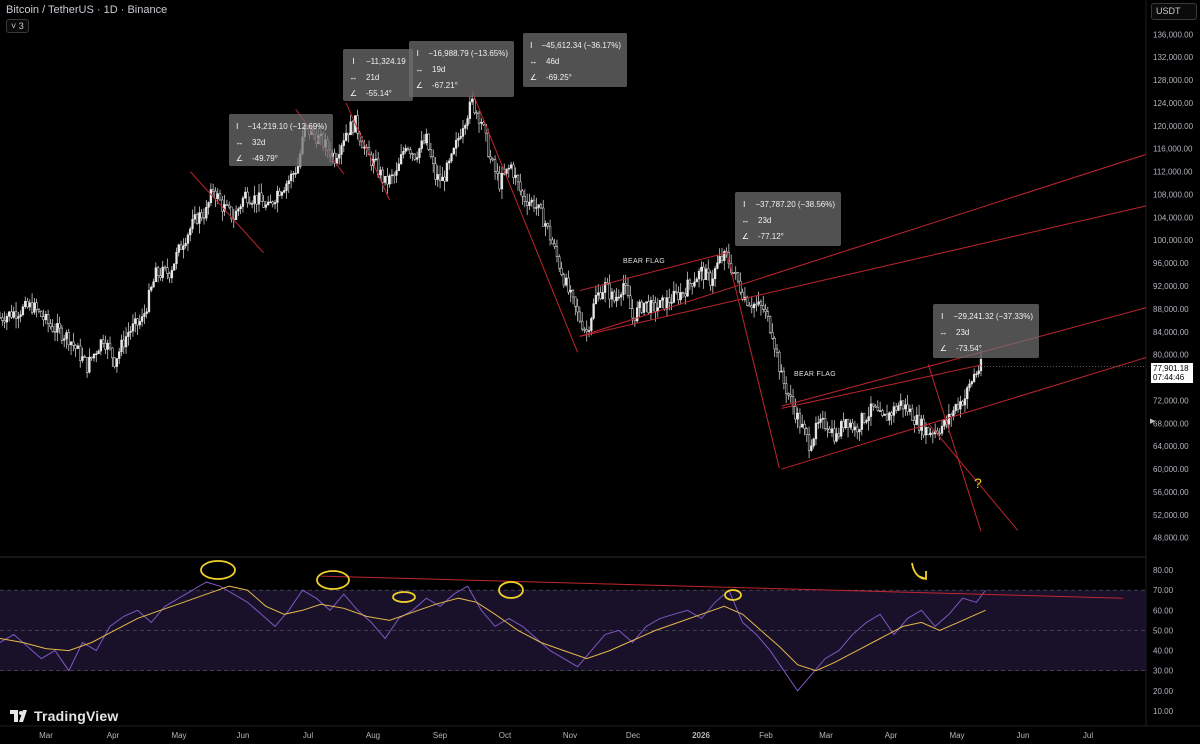 Image resolution: width=1200 pixels, height=744 pixels. I want to click on scroll-arrow-icon: ▶, so click(1153, 421).